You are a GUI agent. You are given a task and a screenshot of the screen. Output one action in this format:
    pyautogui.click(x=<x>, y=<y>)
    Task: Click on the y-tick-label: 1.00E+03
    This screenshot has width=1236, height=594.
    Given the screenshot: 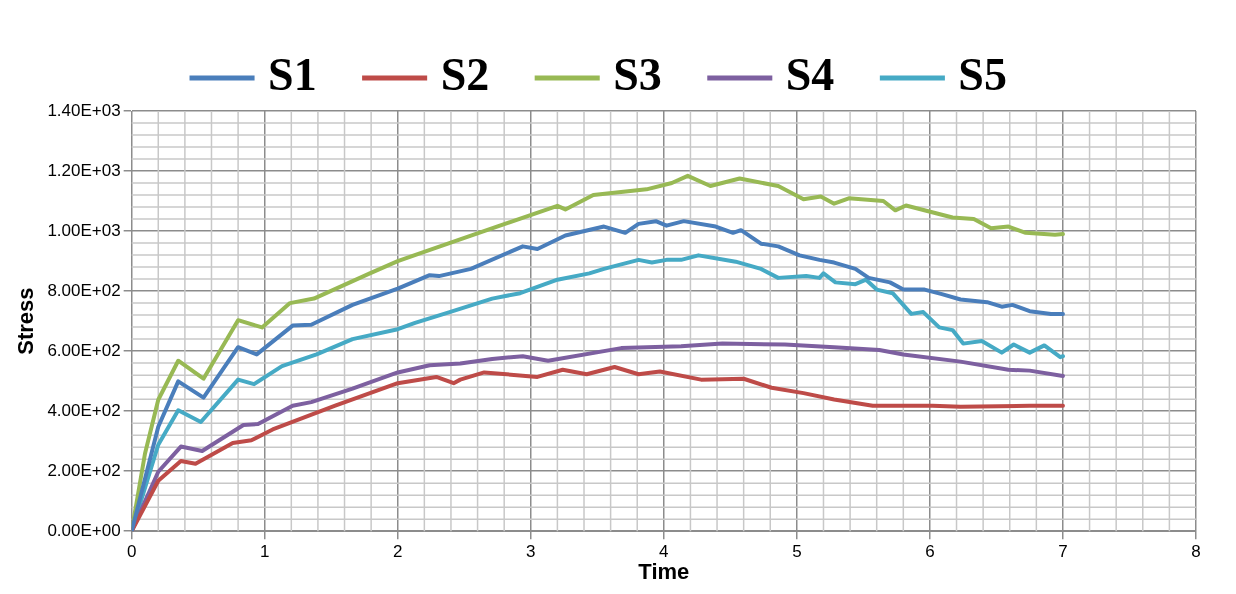 What is the action you would take?
    pyautogui.click(x=84, y=230)
    